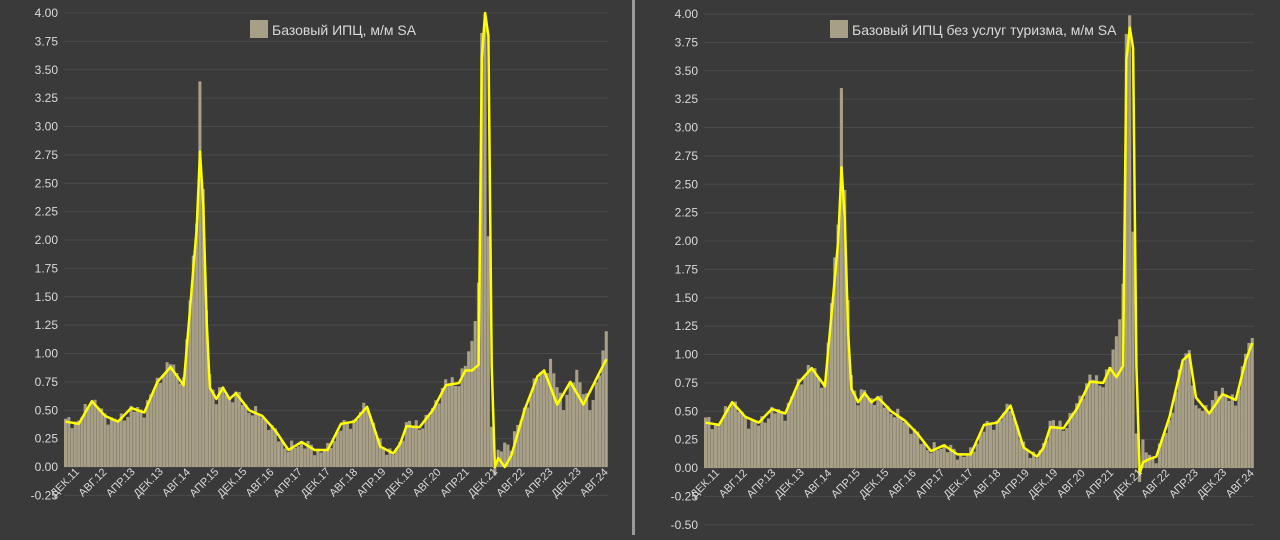 The width and height of the screenshot is (1280, 540). I want to click on legend-label: Базовый ИПЦ без услуг туризма, м/м SA, so click(984, 30).